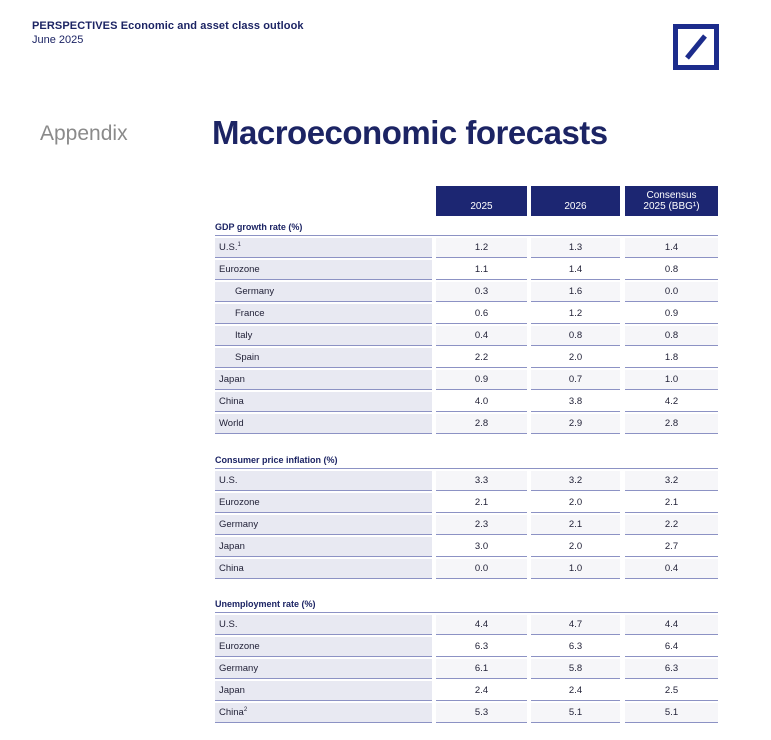  I want to click on table-row: China 0.0 1.0 0.4, so click(466, 569).